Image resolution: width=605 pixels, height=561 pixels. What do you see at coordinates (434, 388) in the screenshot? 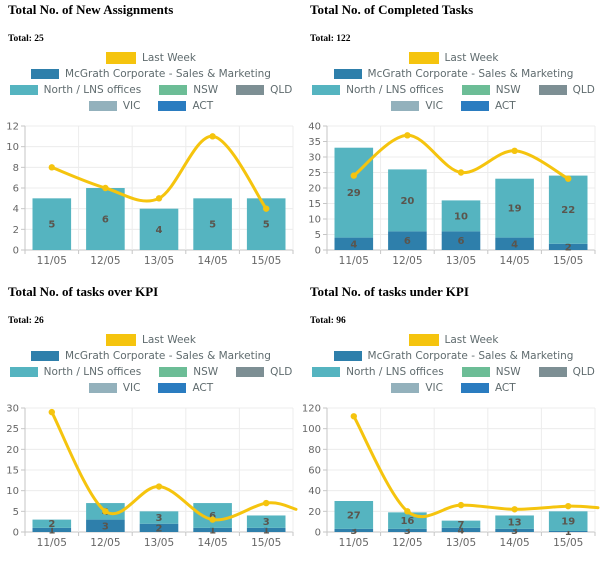
I see `legend-label: VIC` at bounding box center [434, 388].